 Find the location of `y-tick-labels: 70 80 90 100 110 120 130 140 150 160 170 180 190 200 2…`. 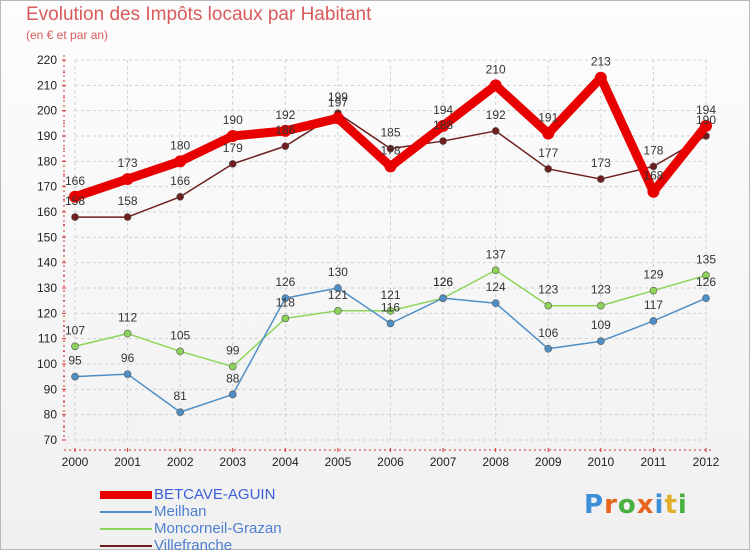

y-tick-labels: 70 80 90 100 110 120 130 140 150 160 170 180 190 200 2… is located at coordinates (47, 250).